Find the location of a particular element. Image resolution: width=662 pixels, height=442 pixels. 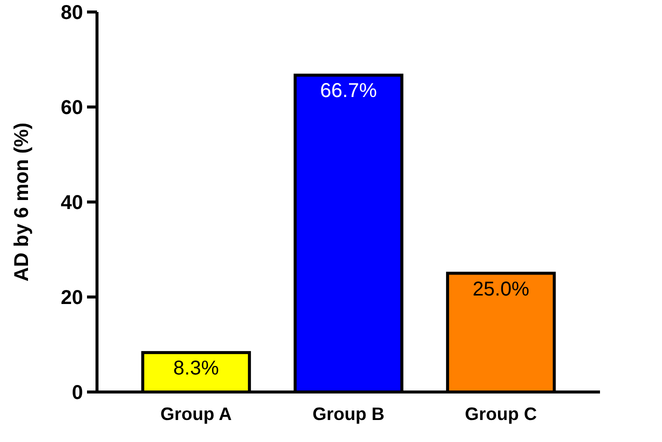

data-label: 8.3% is located at coordinates (196, 369).